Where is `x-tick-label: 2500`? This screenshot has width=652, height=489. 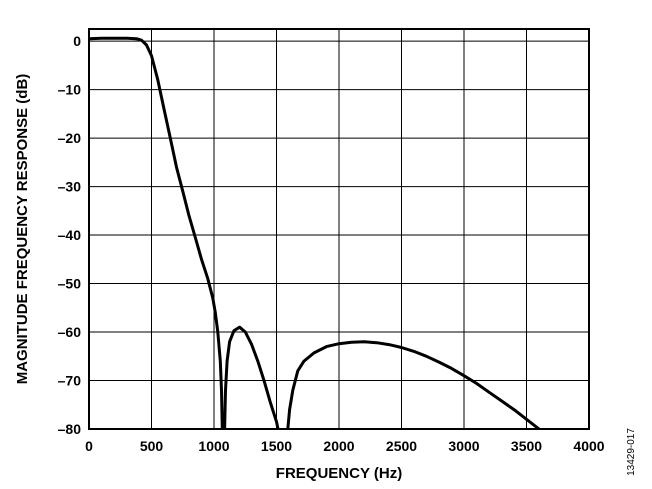 x-tick-label: 2500 is located at coordinates (401, 446).